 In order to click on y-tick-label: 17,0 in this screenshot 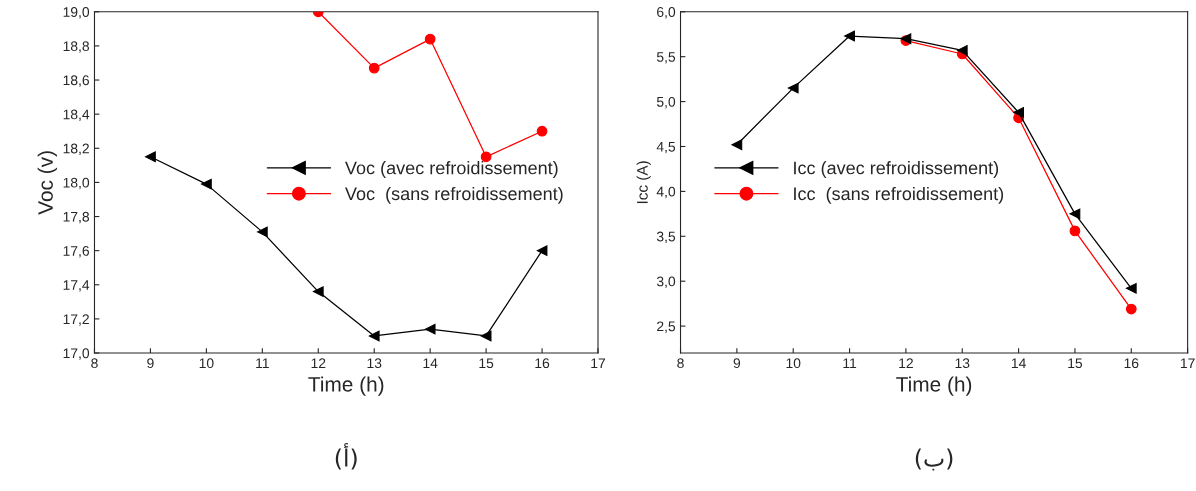, I will do `click(76, 354)`.